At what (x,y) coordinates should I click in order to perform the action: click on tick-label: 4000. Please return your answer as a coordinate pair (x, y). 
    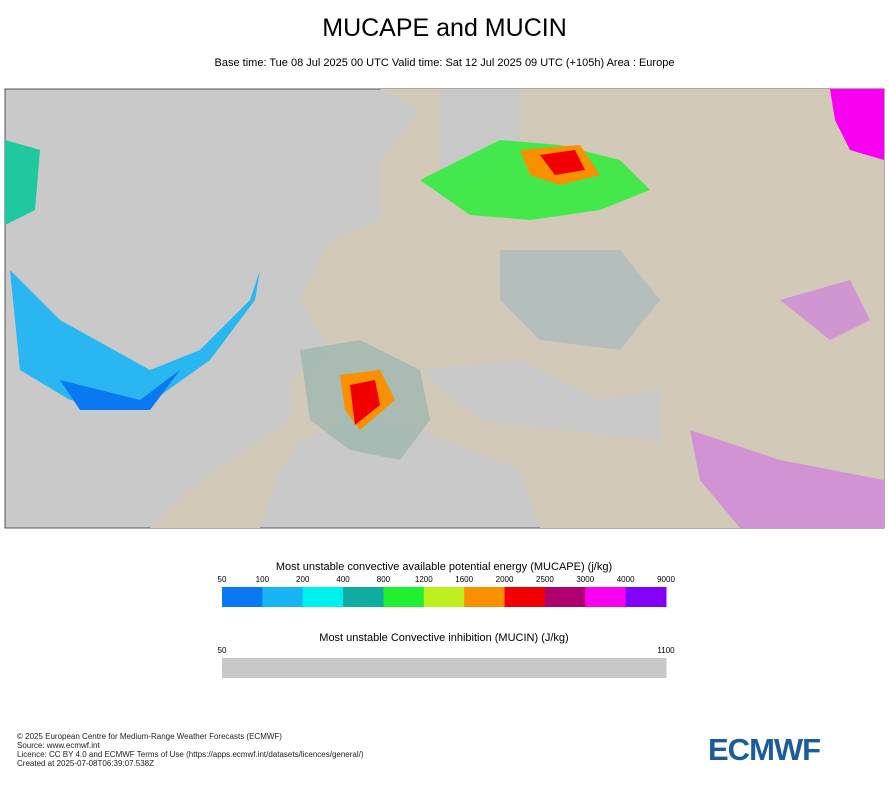
    Looking at the image, I should click on (626, 579).